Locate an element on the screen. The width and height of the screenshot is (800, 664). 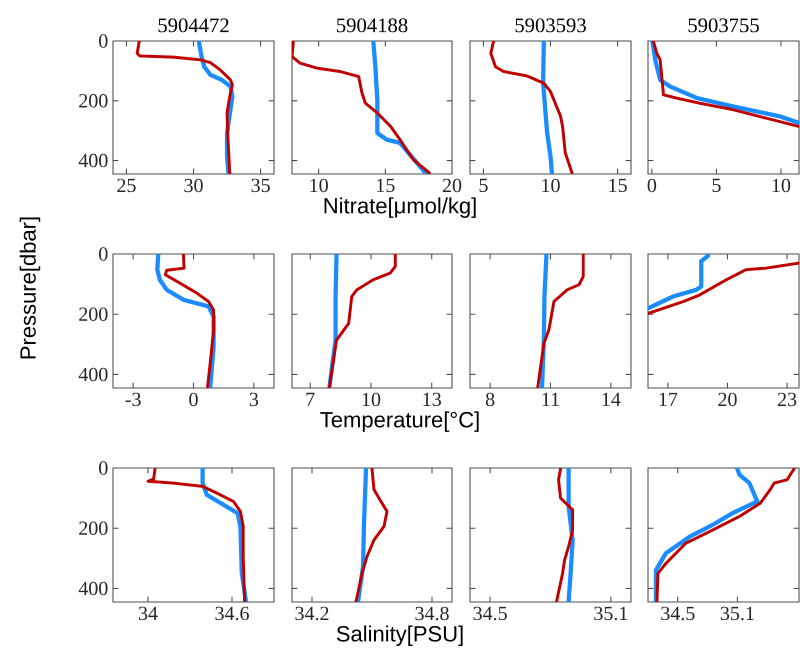
y-axis-title: Pressure[dbar] is located at coordinates (30, 287).